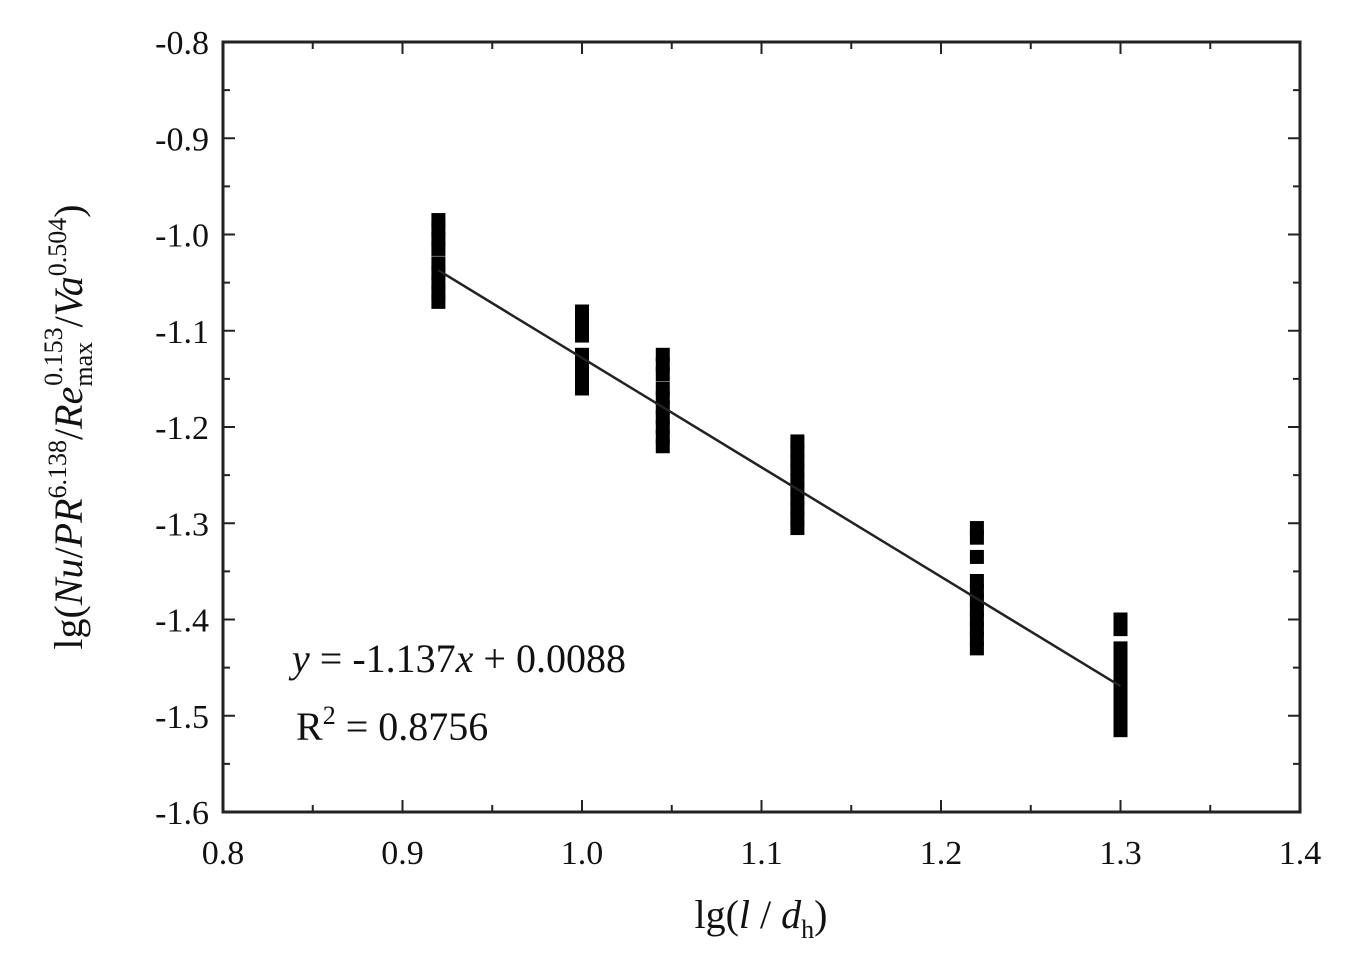 This screenshot has height=966, width=1348. I want to click on y-tick-label: -1.1, so click(182, 332).